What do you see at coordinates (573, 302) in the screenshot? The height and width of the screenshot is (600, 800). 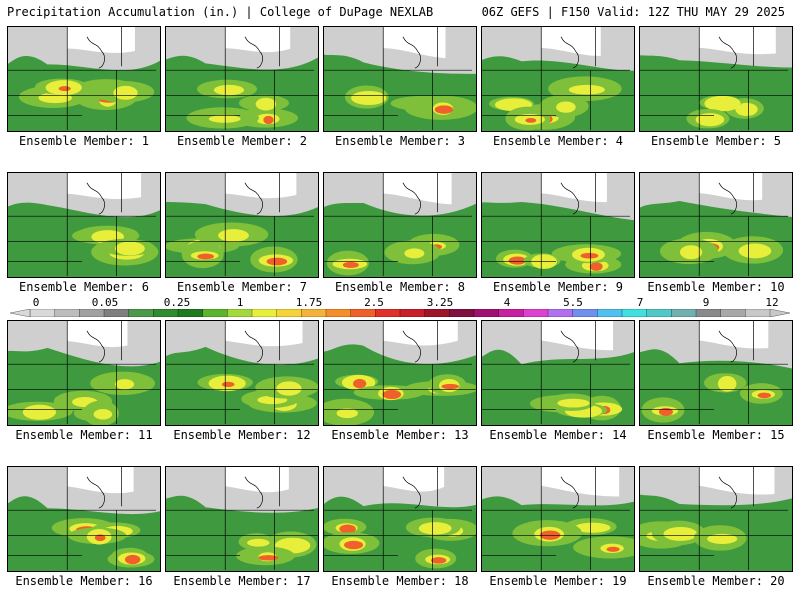 I see `legend-tick-label: 5.5` at bounding box center [573, 302].